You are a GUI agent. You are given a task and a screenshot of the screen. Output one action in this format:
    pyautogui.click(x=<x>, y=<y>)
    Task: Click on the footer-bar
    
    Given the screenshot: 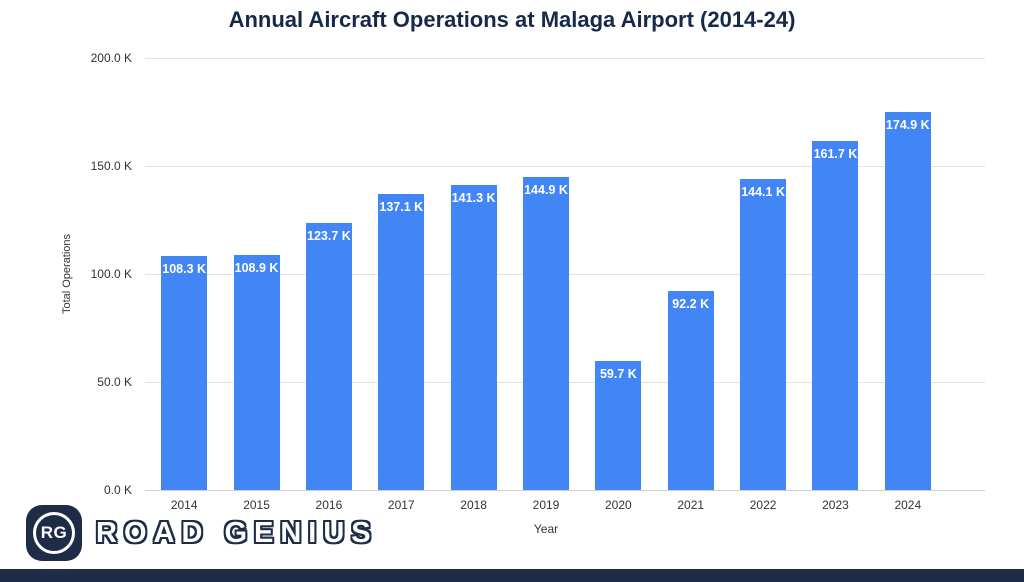 What is the action you would take?
    pyautogui.click(x=512, y=575)
    